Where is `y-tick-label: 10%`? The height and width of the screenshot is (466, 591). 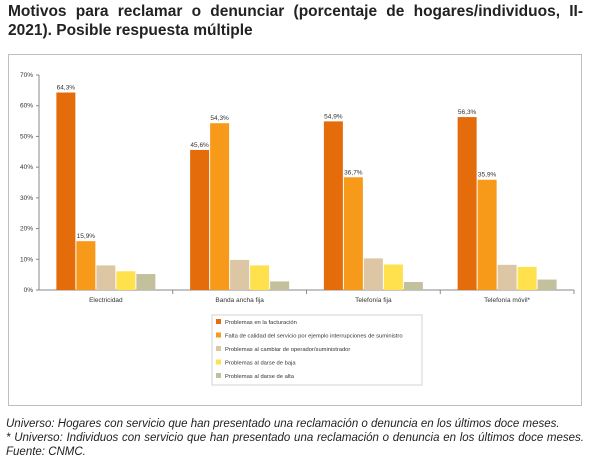
y-tick-label: 10% is located at coordinates (26, 259).